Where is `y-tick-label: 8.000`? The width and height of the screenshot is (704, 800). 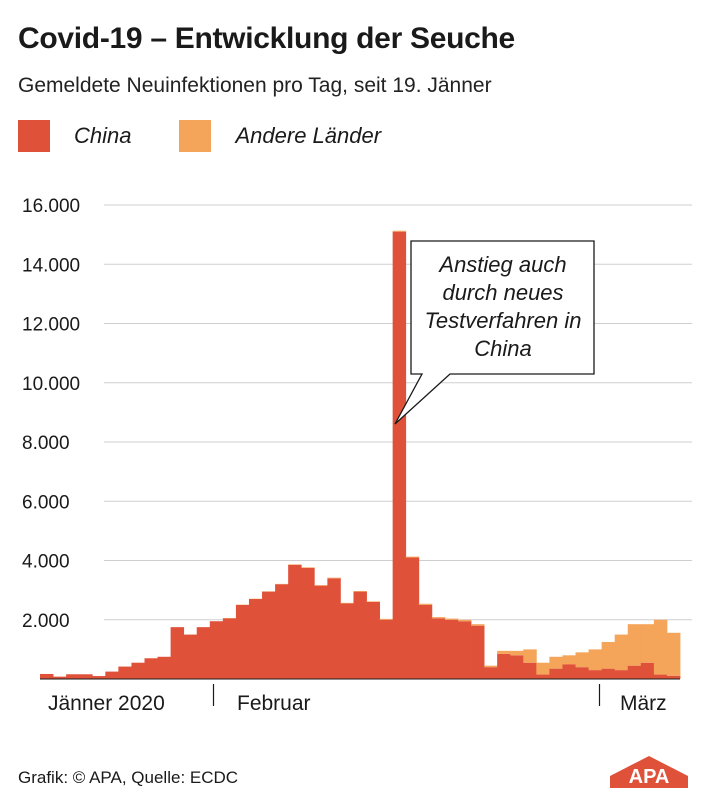
y-tick-label: 8.000 is located at coordinates (46, 443).